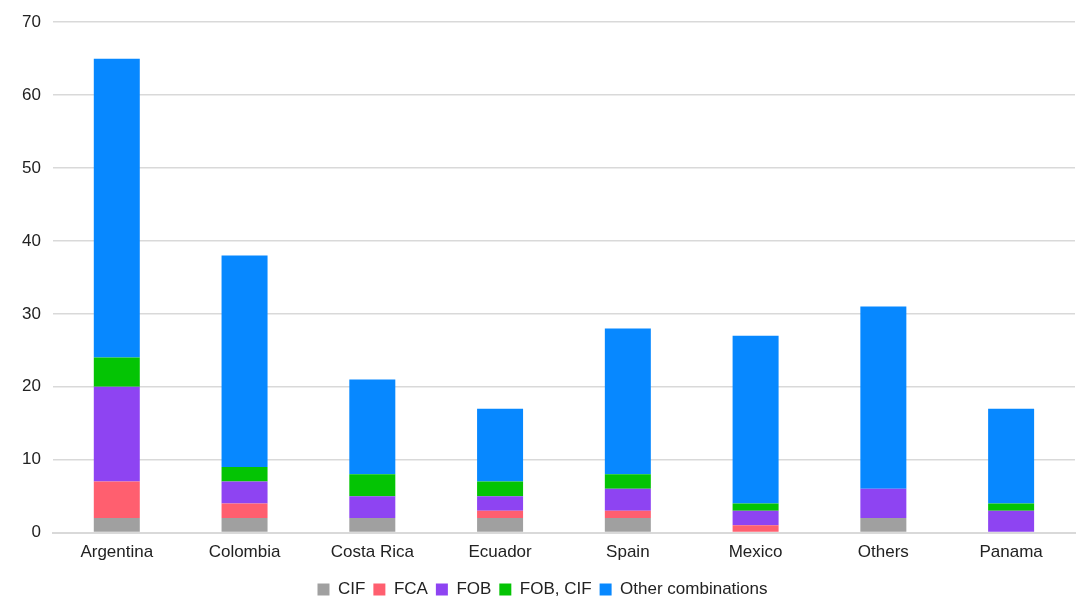  I want to click on legend-label: Other combinations, so click(694, 589).